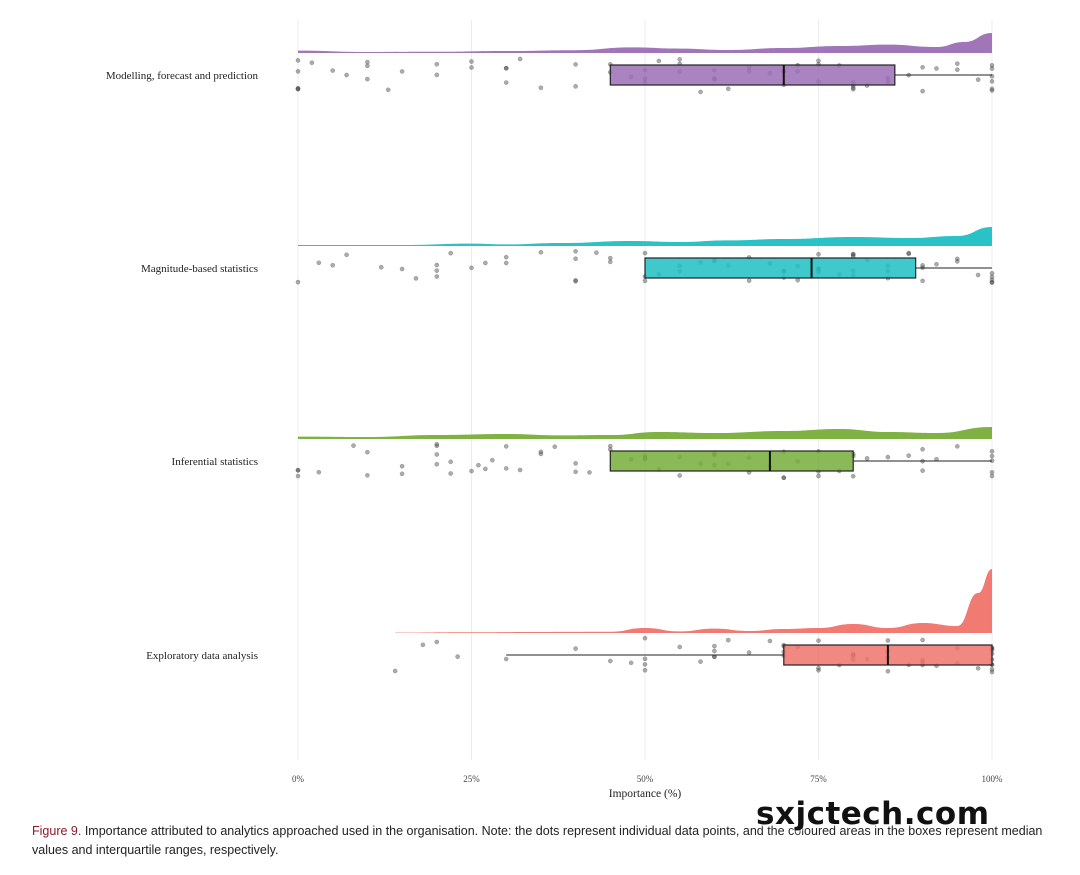 The image size is (1080, 875). I want to click on x-tick-label: 75%, so click(818, 779).